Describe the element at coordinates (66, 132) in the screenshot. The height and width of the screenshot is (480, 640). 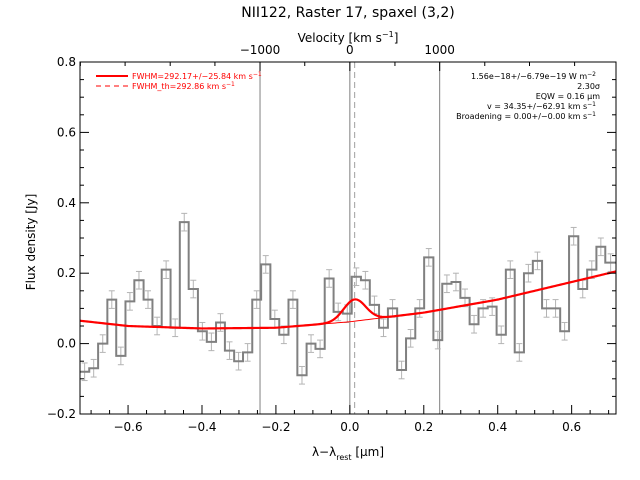
I see `y-tick-label: 0.6` at that location.